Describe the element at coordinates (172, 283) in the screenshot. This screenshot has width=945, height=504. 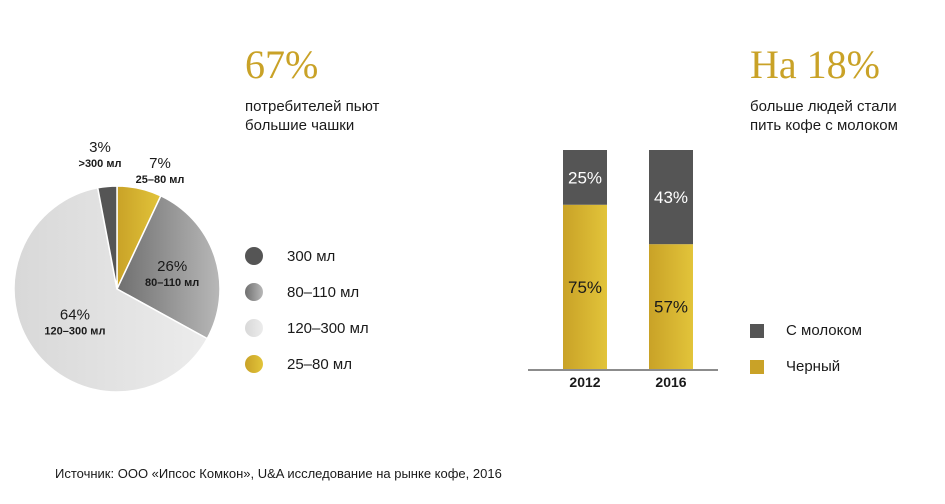
I see `pie-category-label: 80–110 мл` at that location.